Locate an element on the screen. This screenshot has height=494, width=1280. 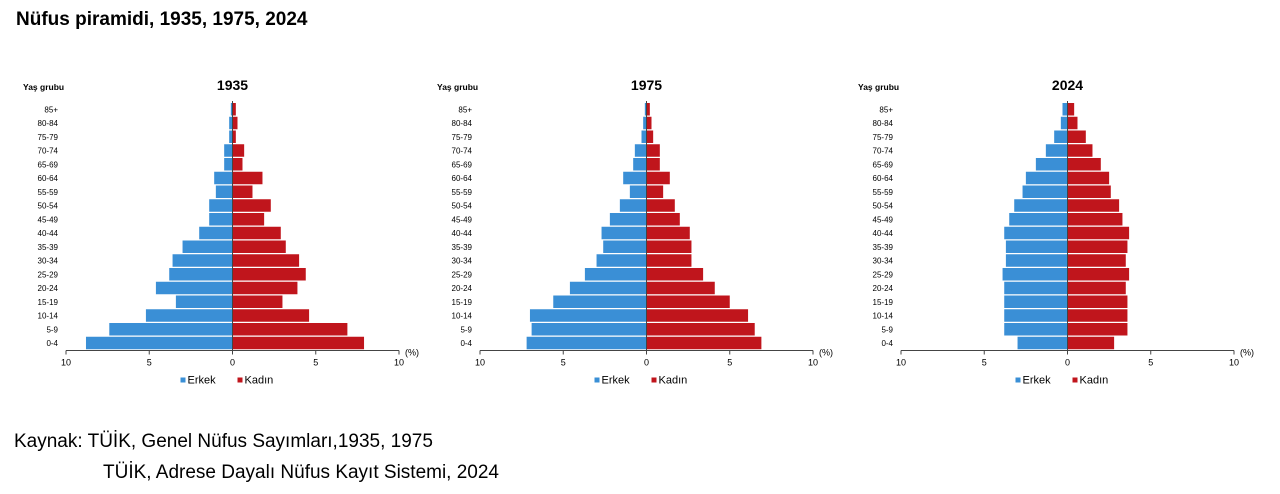
chart-title: 1935 is located at coordinates (232, 85).